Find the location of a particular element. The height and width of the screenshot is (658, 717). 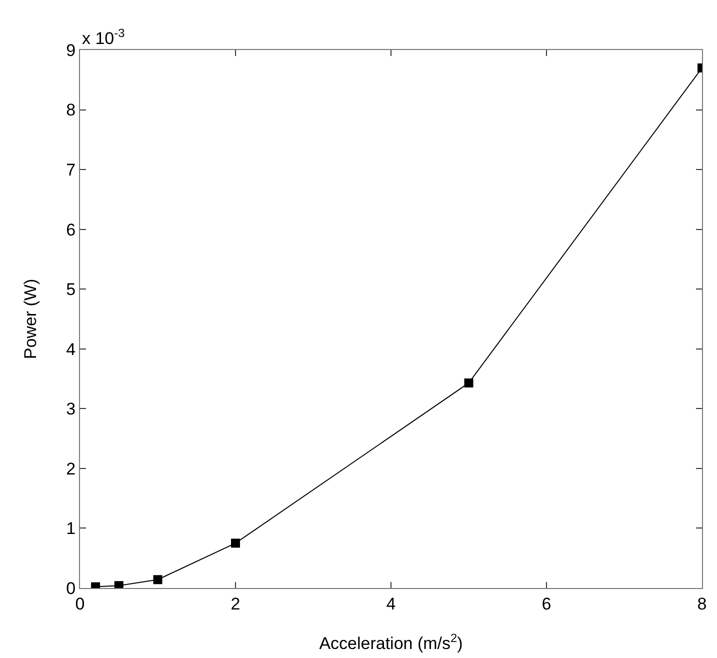

x-tick-label: 6 is located at coordinates (547, 604).